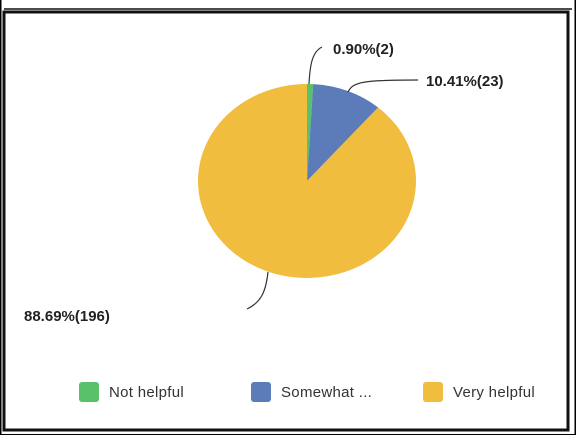 This screenshot has width=576, height=435. What do you see at coordinates (433, 392) in the screenshot?
I see `legend-swatch-very-helpful` at bounding box center [433, 392].